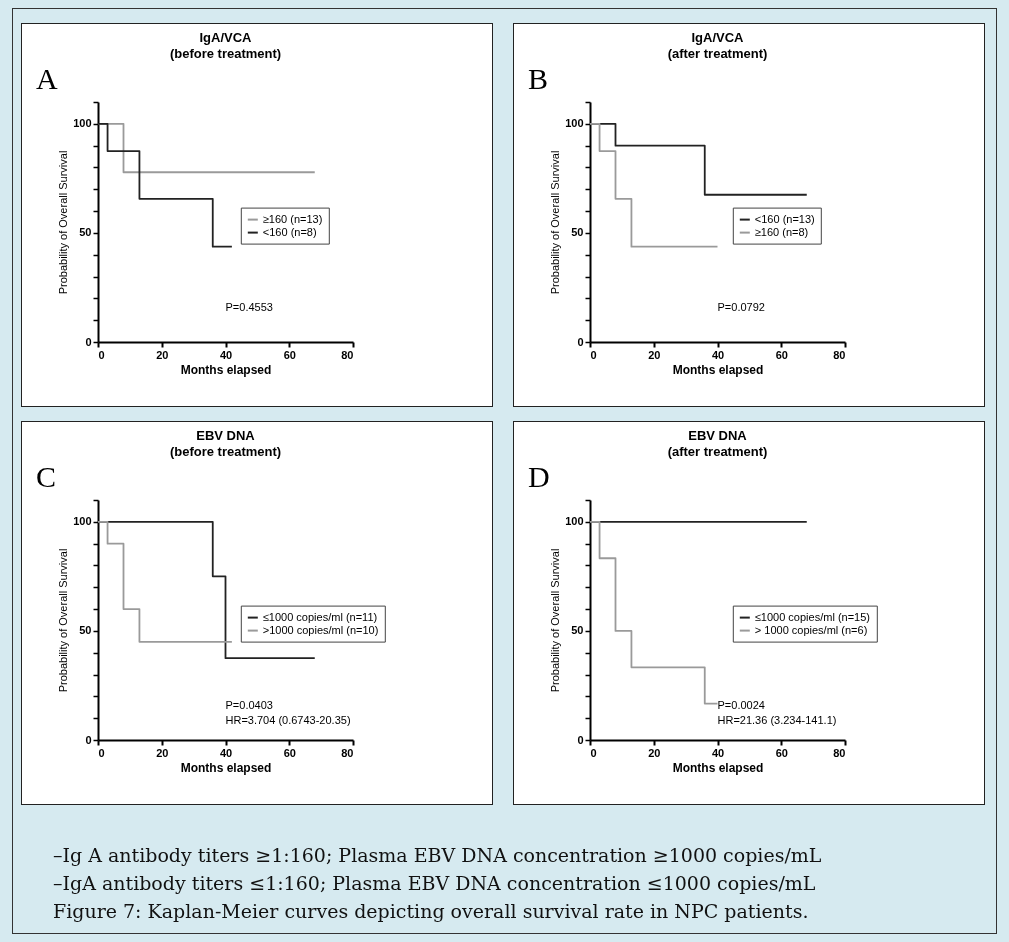 The height and width of the screenshot is (942, 1009). I want to click on legend-label: ≥160 (n=8), so click(781, 231).